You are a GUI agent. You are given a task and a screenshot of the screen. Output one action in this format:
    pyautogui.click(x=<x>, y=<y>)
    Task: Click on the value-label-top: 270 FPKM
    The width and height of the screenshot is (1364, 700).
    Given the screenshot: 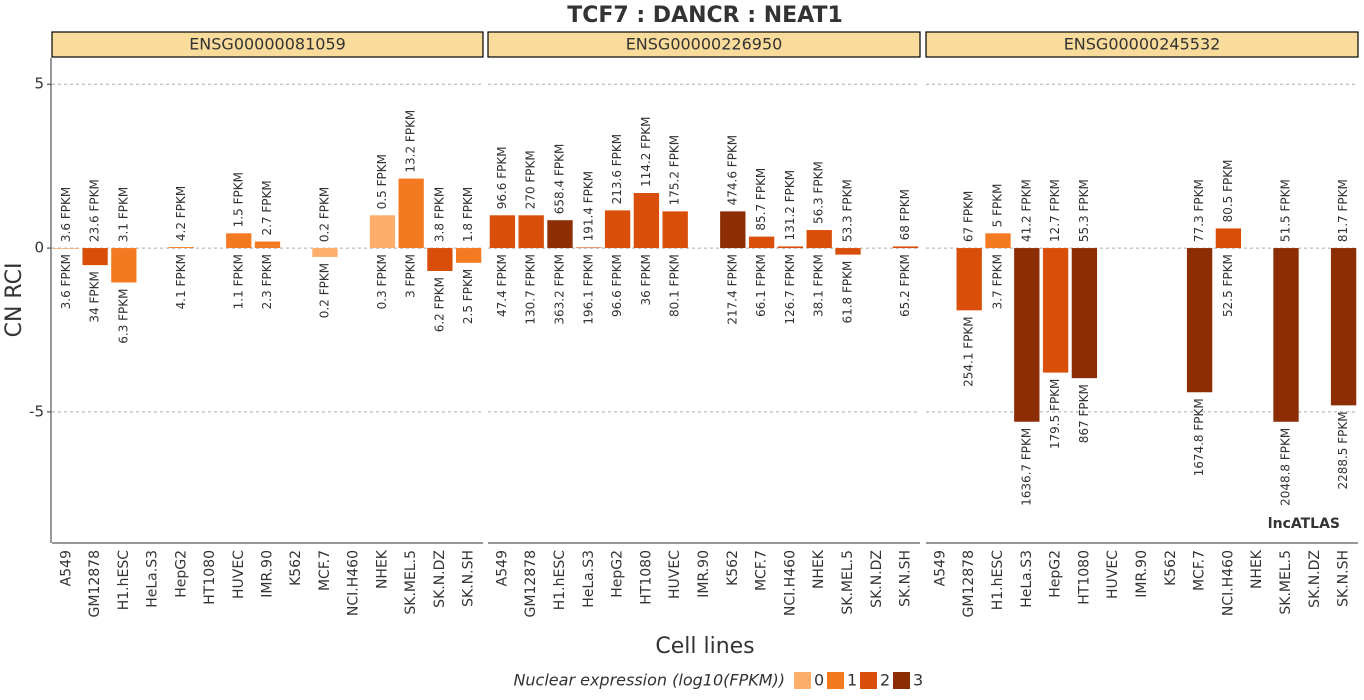 What is the action you would take?
    pyautogui.click(x=531, y=179)
    